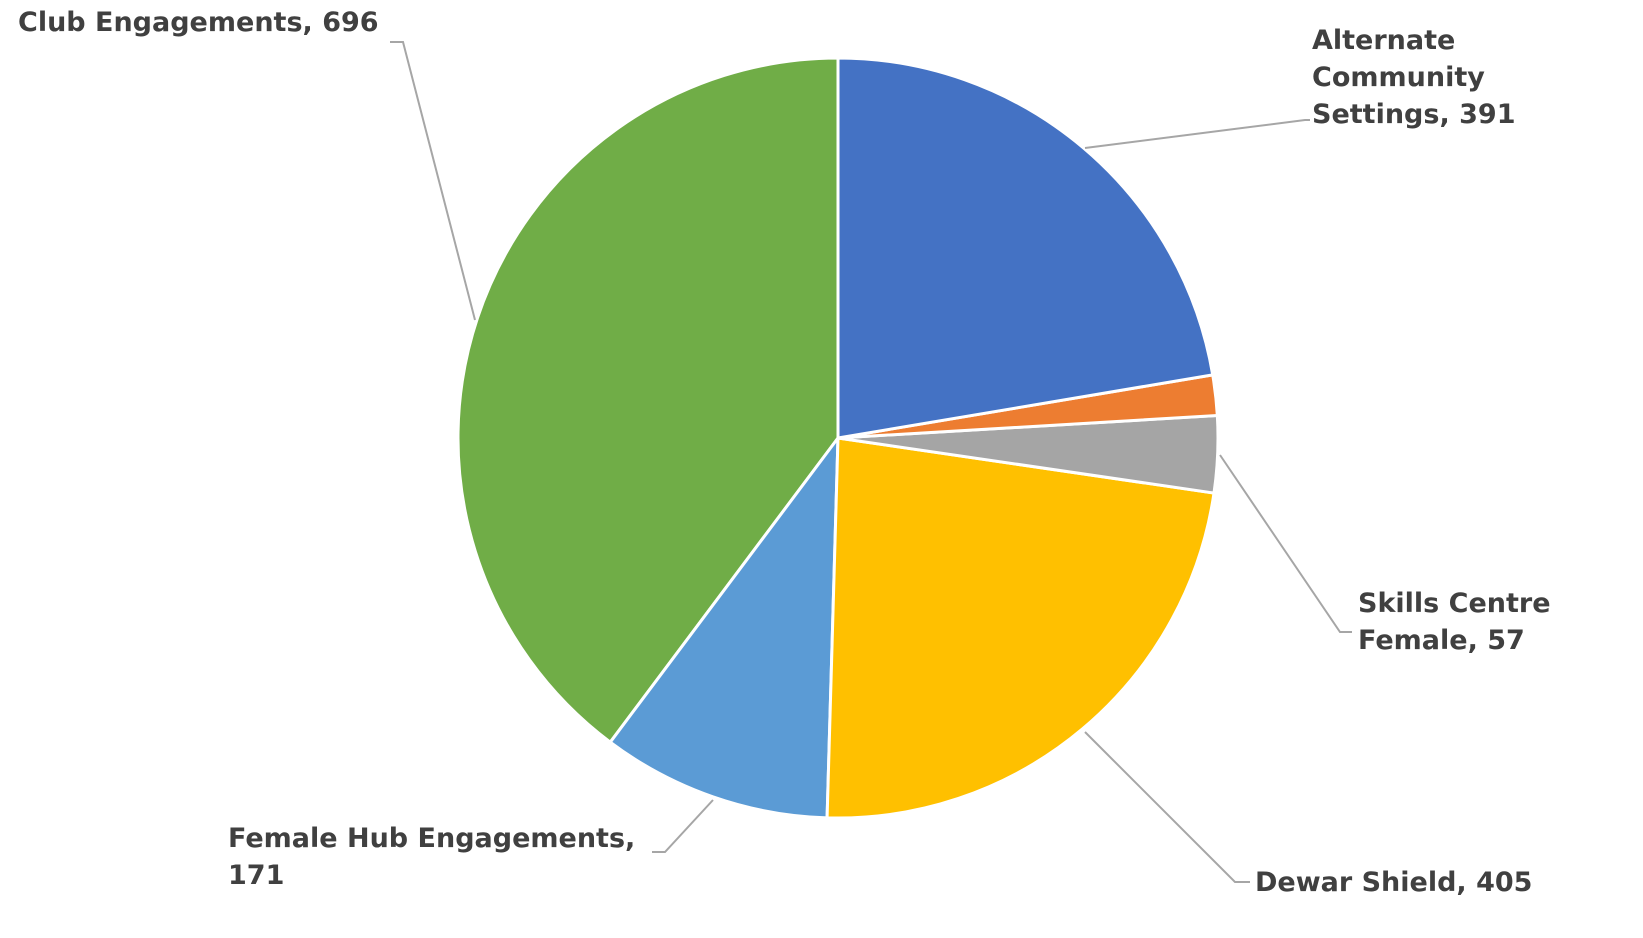  Describe the element at coordinates (256, 875) in the screenshot. I see `label-value: 171` at that location.